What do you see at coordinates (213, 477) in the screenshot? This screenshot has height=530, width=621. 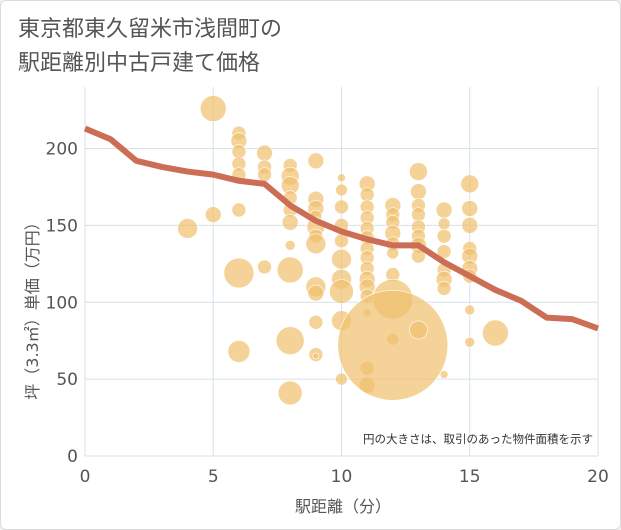 I see `x-tick-label-1: 5` at bounding box center [213, 477].